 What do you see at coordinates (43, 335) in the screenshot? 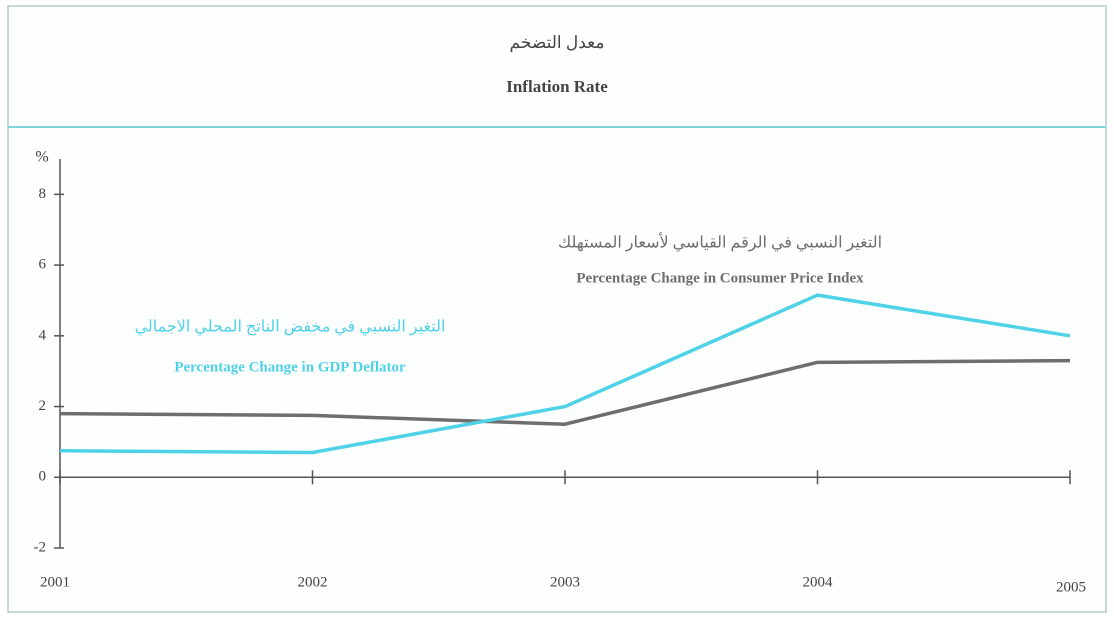
I see `y-tick-label: 4` at bounding box center [43, 335].